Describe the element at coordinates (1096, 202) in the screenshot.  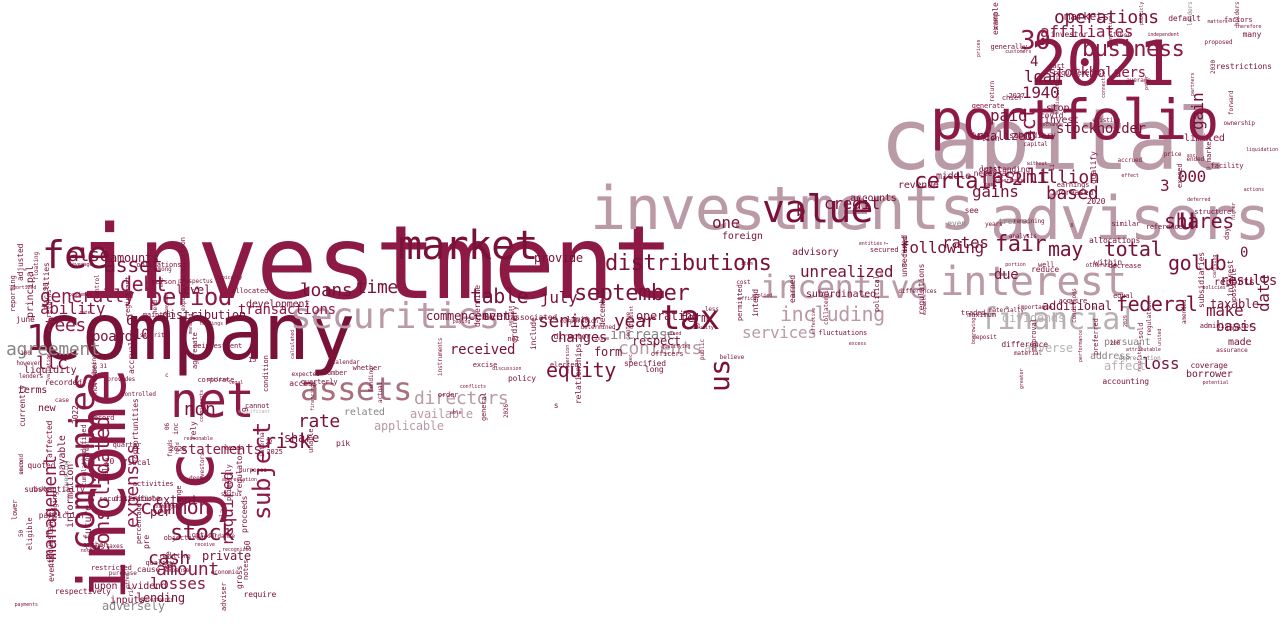
I see `word-2020: 2020` at that location.